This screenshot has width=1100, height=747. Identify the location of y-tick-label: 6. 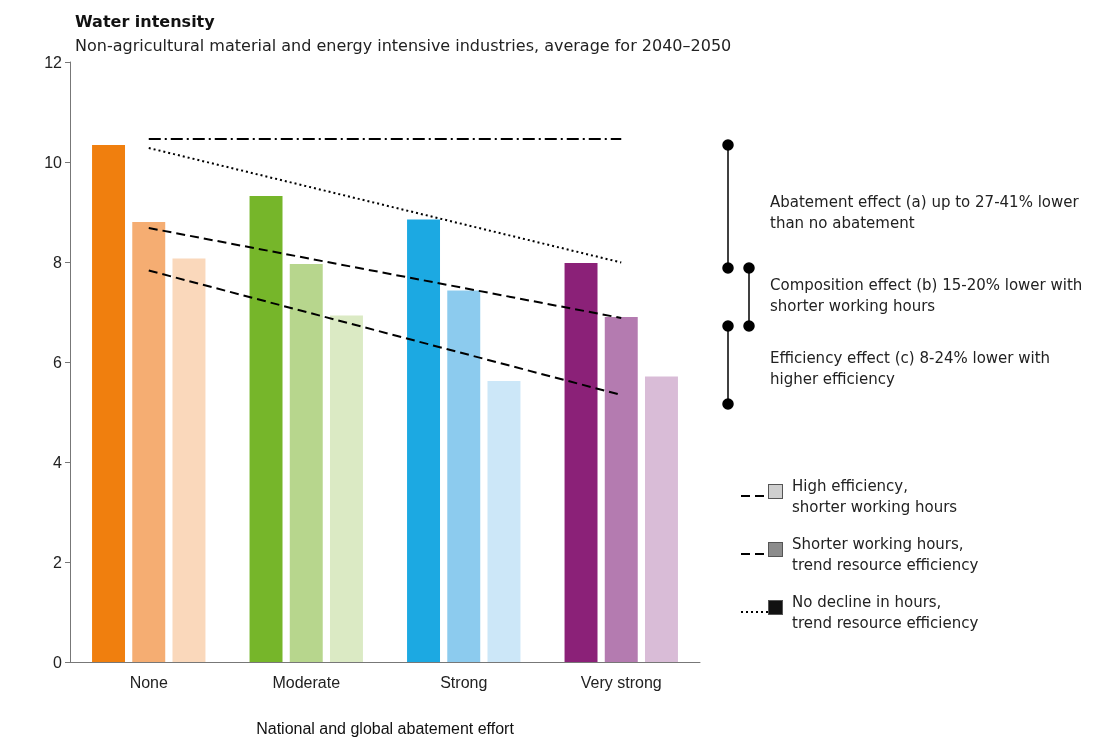
(58, 362).